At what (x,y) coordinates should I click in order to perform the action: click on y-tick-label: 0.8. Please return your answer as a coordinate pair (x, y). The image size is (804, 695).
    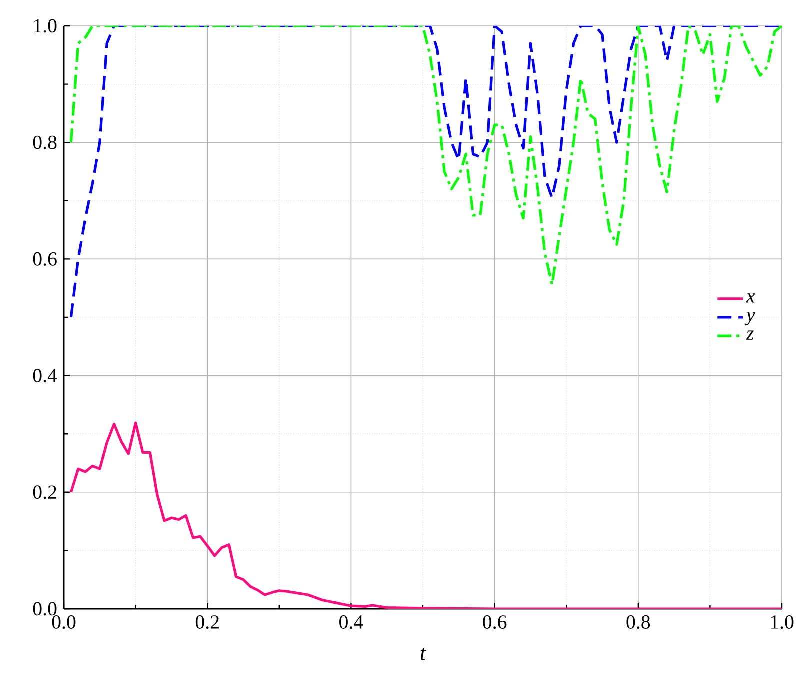
    Looking at the image, I should click on (45, 143).